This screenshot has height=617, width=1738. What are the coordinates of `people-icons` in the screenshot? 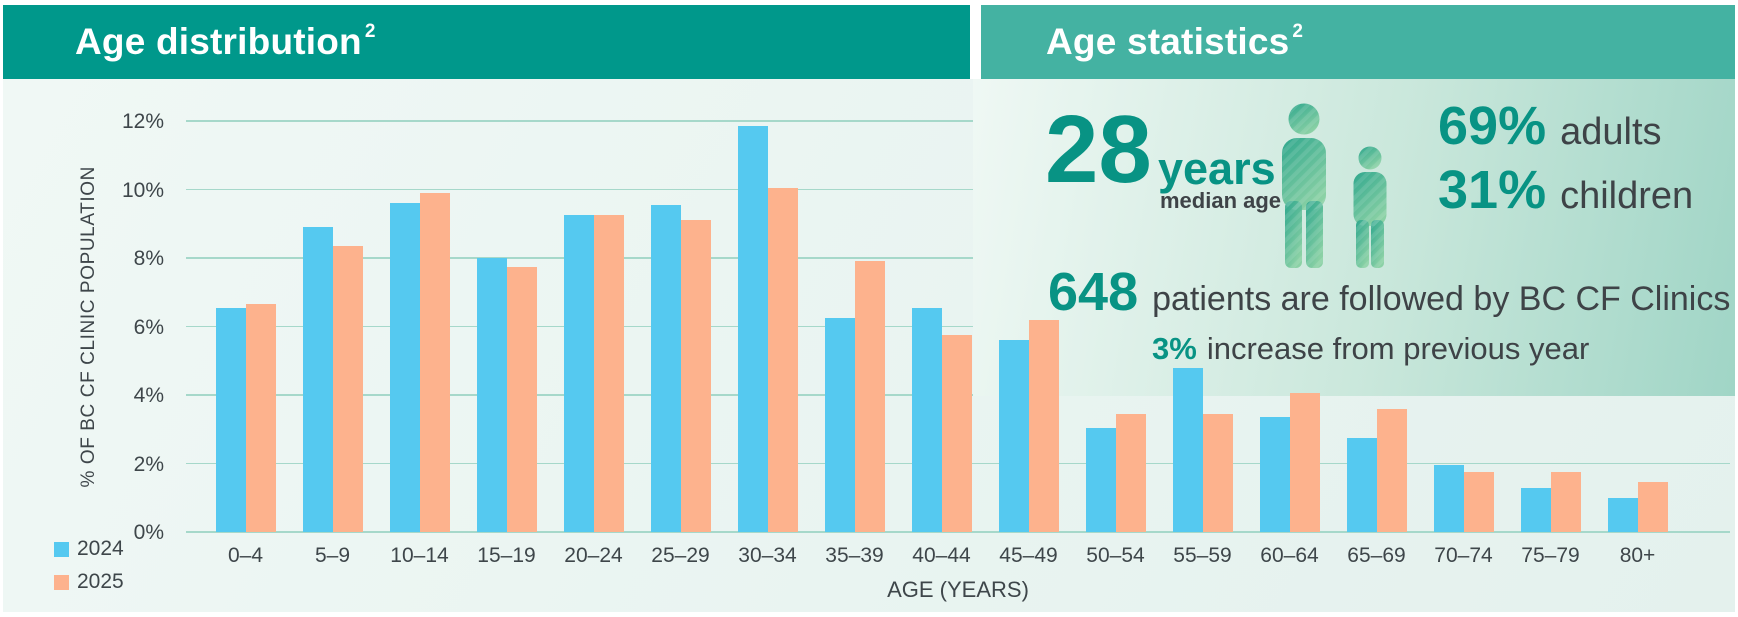 It's located at (1333, 185).